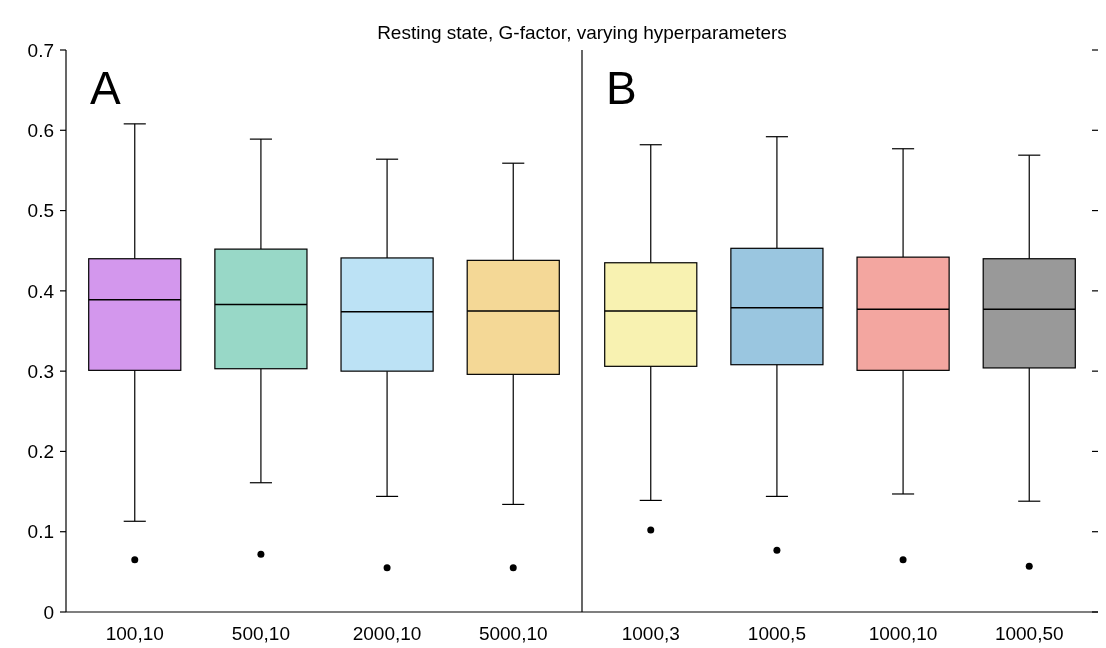 This screenshot has height=648, width=1106. Describe the element at coordinates (621, 88) in the screenshot. I see `annotation: B` at that location.